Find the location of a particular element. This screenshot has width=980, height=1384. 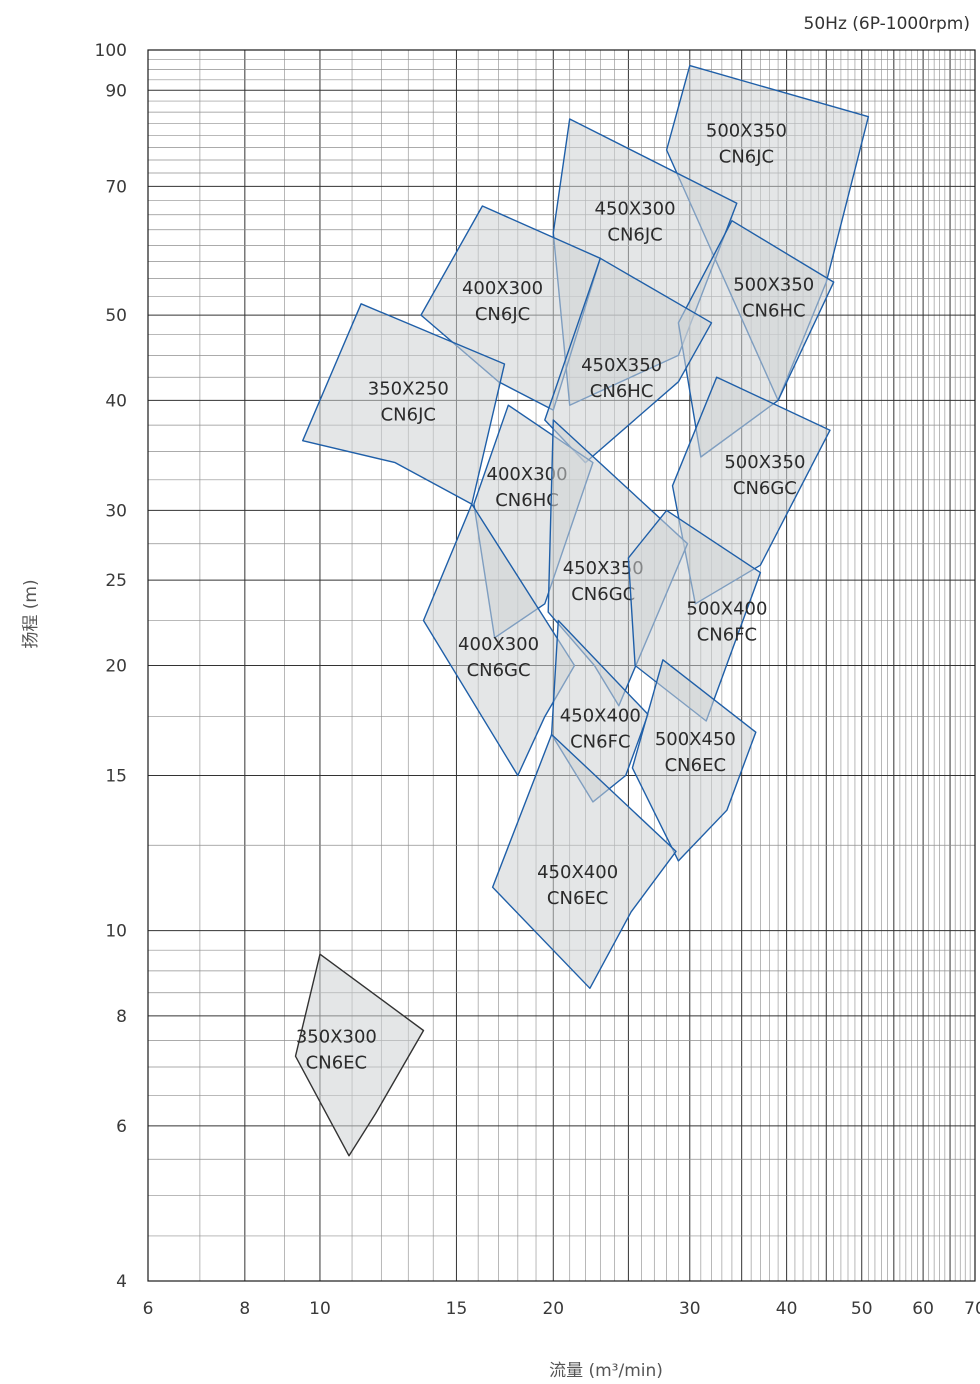

y-axis-title: 扬程 (m) is located at coordinates (31, 613).